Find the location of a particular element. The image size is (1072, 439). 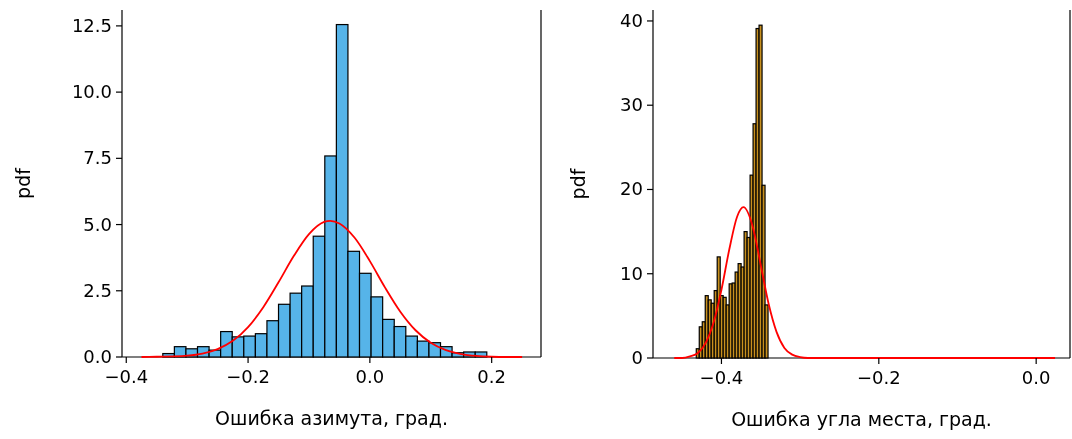

y-tick-label: 7.5 is located at coordinates (97, 158).